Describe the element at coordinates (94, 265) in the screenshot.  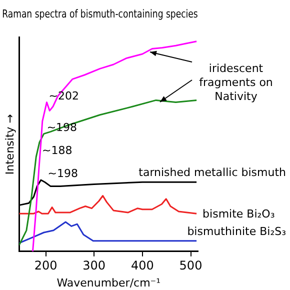
I see `x-tick-label: 300` at that location.